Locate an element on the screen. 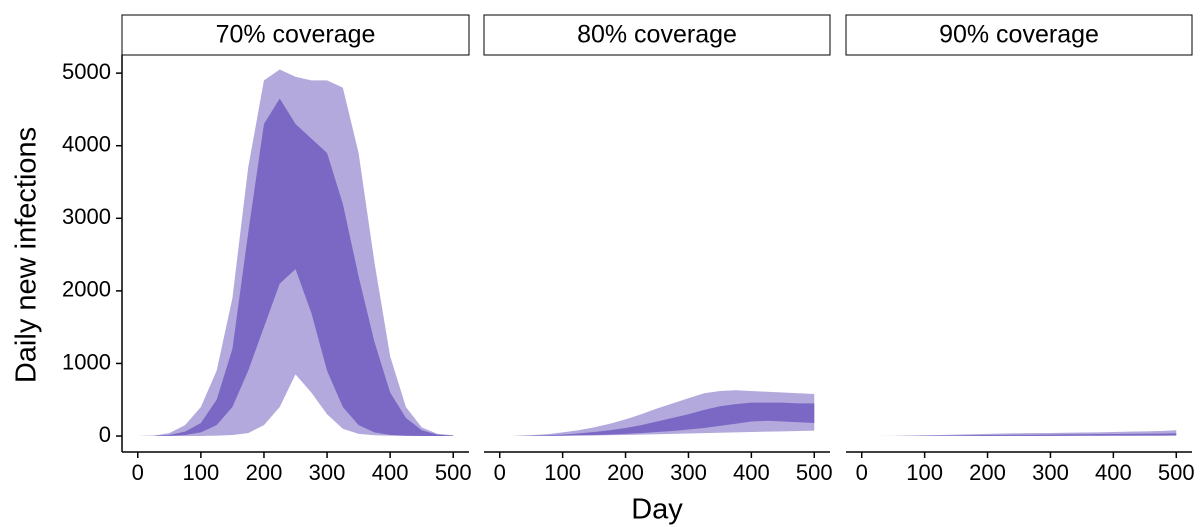 Image resolution: width=1201 pixels, height=527 pixels. y-tick-label: 0 is located at coordinates (105, 434).